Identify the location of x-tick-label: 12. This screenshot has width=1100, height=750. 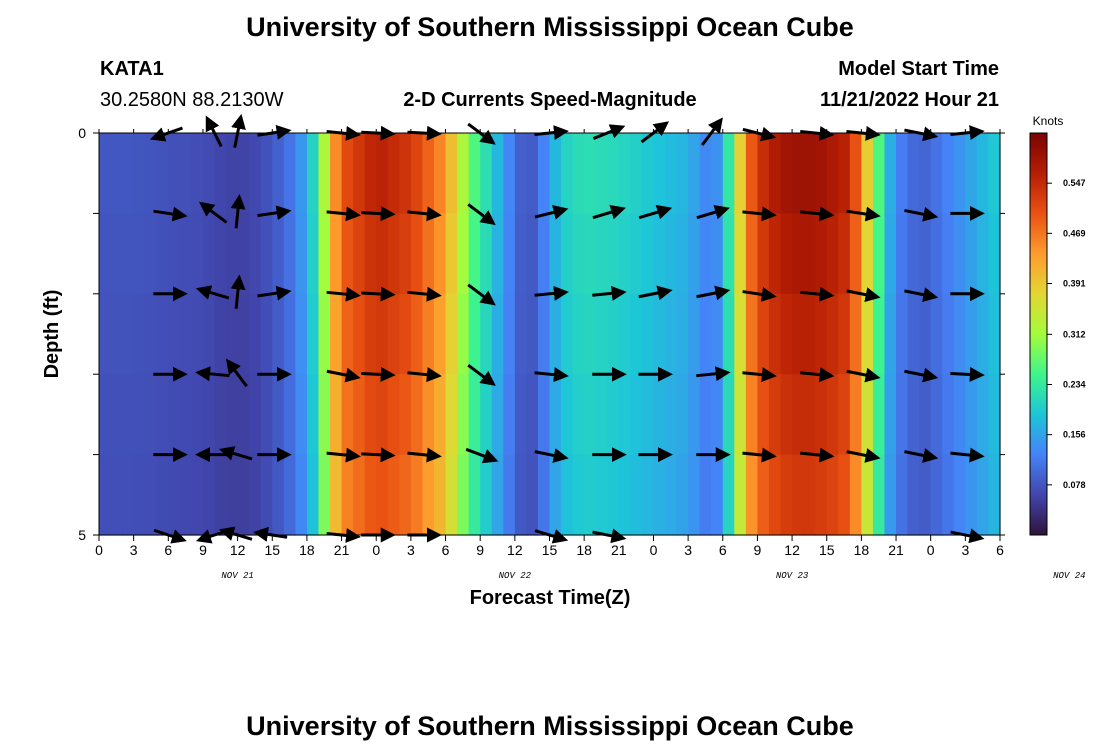
(515, 550).